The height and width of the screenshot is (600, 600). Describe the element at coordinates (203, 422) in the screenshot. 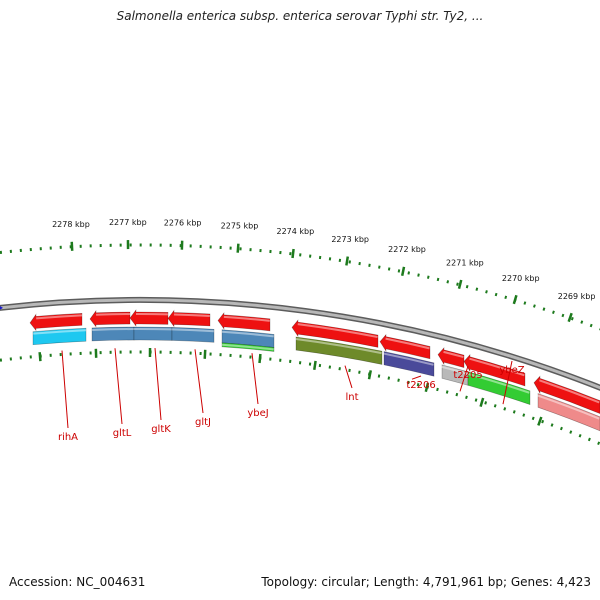

I see `gene-label: gltJ` at that location.